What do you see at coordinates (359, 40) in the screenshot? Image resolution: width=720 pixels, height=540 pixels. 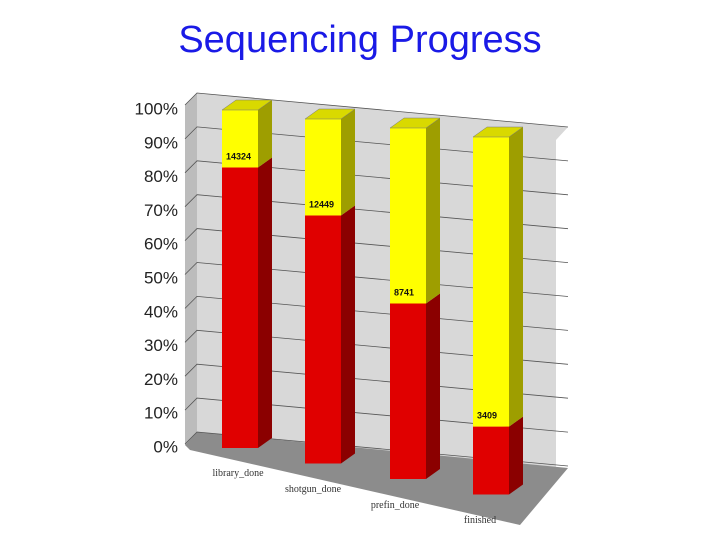 I see `chart-title: Sequencing Progress` at bounding box center [359, 40].